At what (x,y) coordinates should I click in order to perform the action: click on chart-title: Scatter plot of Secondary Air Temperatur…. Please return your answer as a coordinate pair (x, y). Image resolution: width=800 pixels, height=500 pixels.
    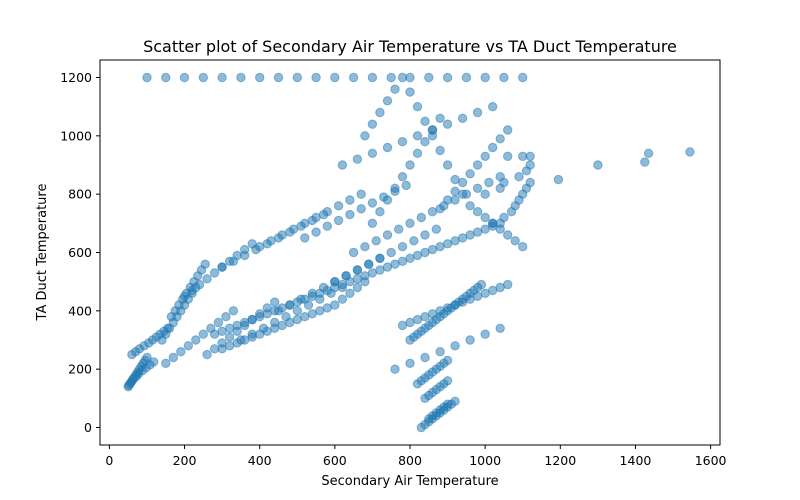
    Looking at the image, I should click on (410, 46).